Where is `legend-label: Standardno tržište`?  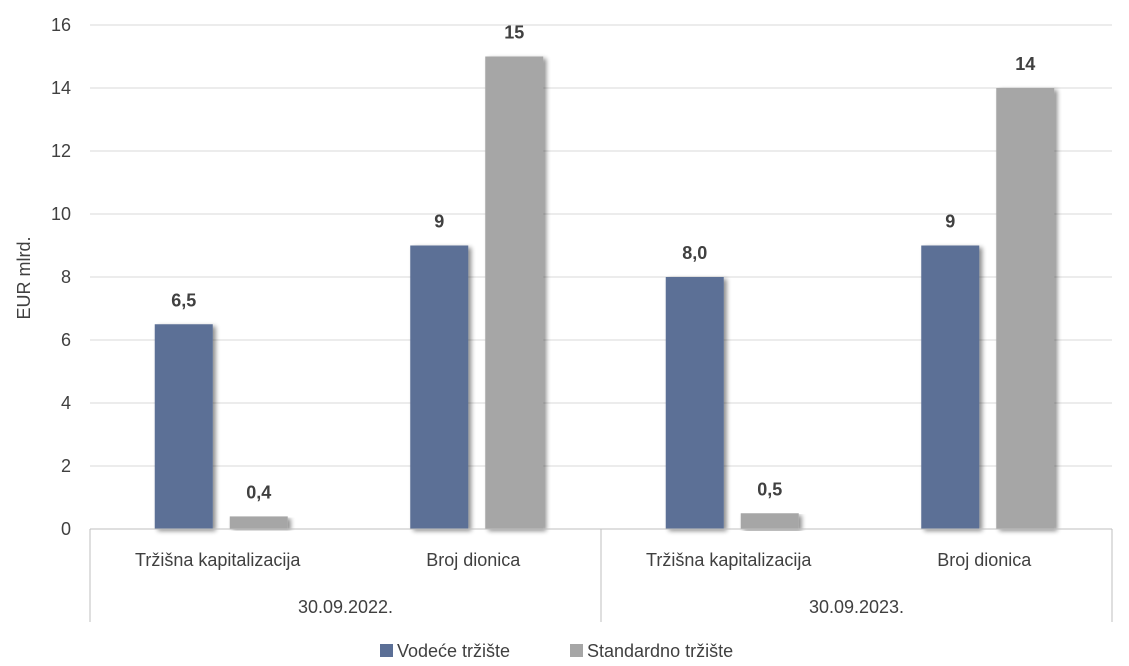 legend-label: Standardno tržište is located at coordinates (660, 651).